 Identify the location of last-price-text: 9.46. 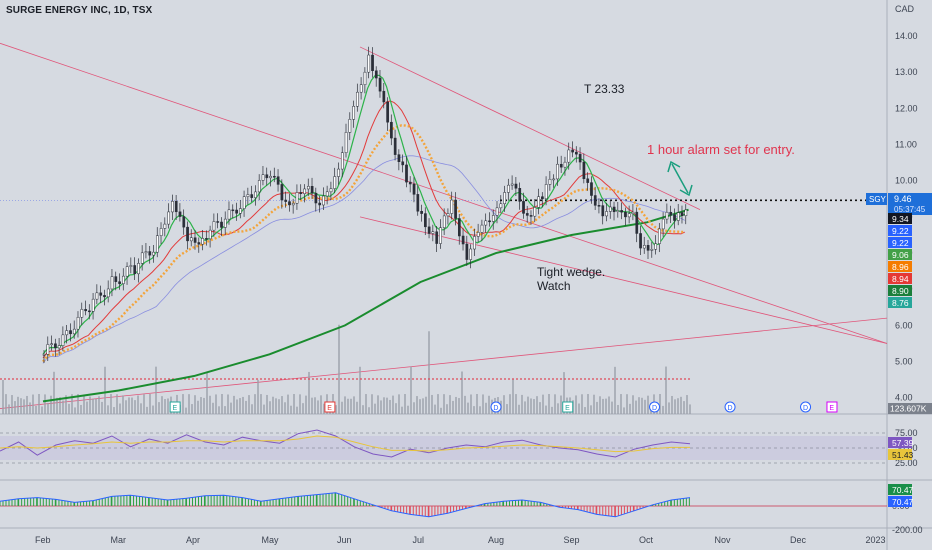
(903, 199).